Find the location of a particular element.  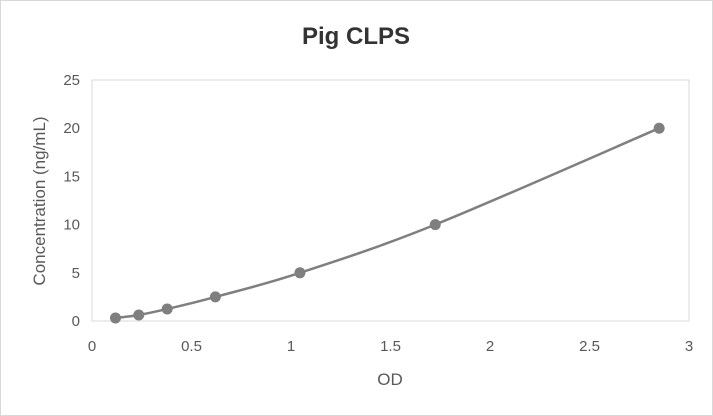

y-tick-label: 5 is located at coordinates (76, 273).